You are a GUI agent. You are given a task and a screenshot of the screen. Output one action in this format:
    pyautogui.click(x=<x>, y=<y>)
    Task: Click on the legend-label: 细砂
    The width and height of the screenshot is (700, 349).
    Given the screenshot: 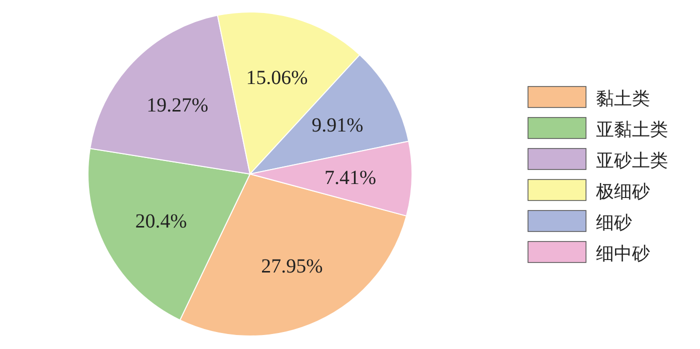 What is the action you would take?
    pyautogui.click(x=614, y=223)
    